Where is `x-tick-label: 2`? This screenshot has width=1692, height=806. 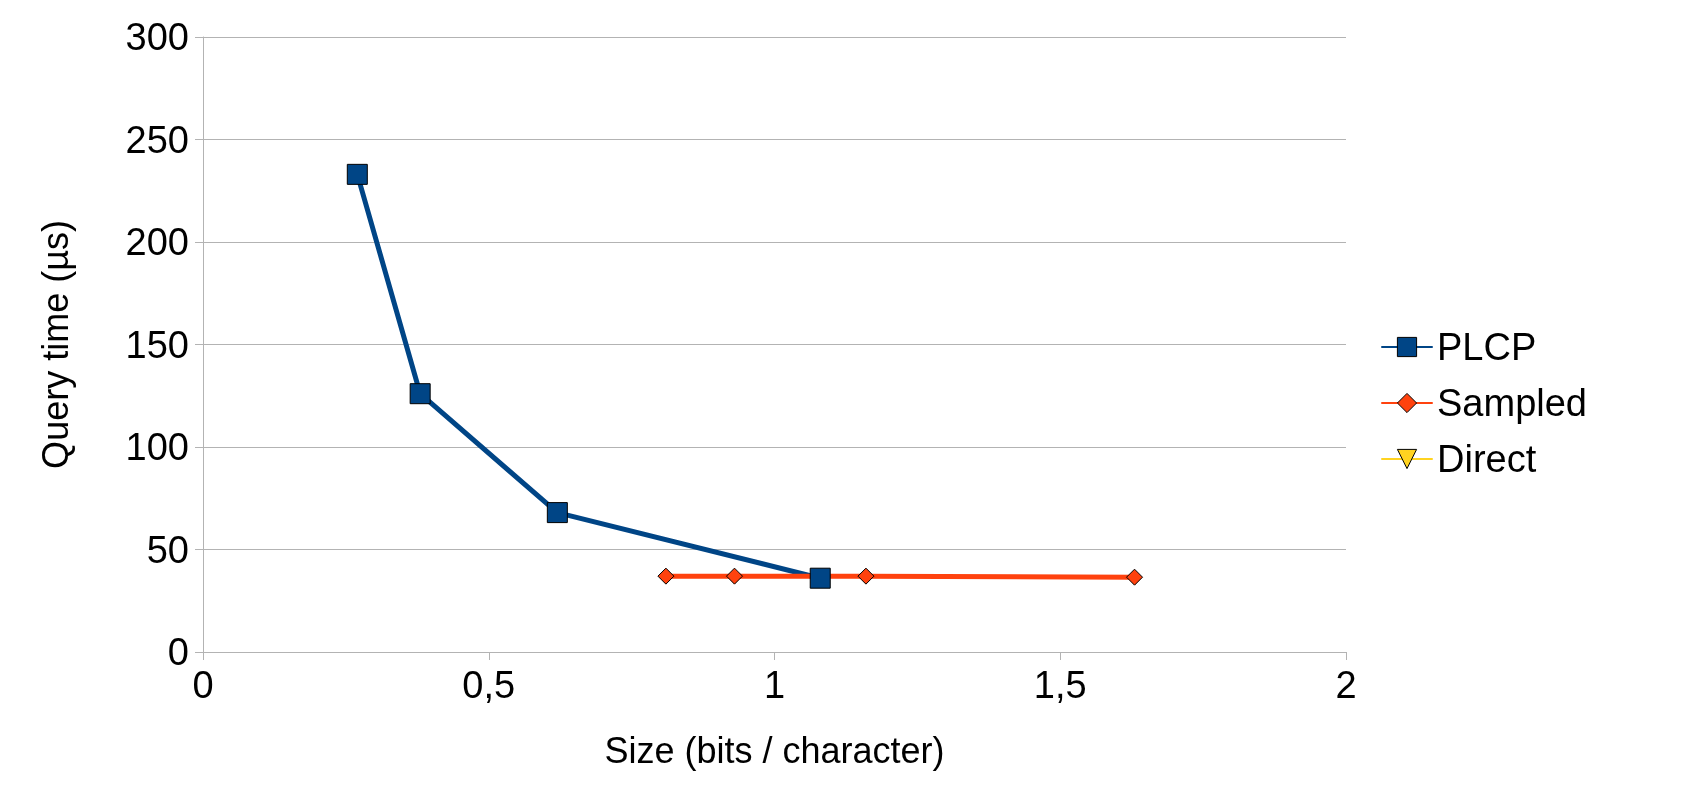 x-tick-label: 2 is located at coordinates (1346, 685).